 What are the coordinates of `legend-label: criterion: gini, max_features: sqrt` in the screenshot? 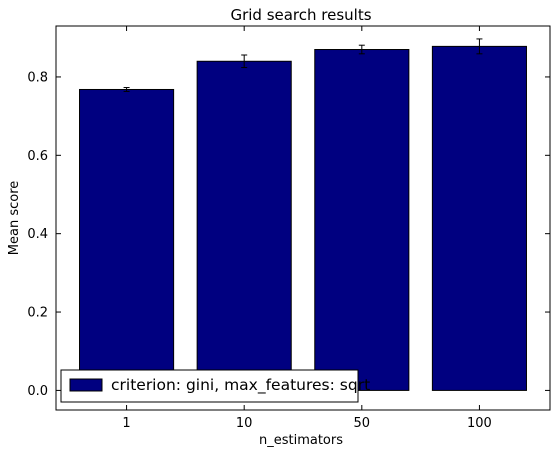 It's located at (240, 385).